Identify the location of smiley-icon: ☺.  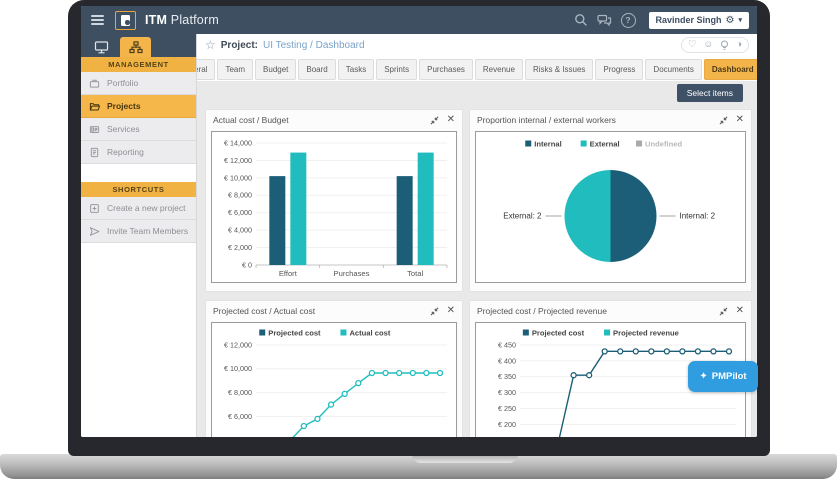
(708, 45).